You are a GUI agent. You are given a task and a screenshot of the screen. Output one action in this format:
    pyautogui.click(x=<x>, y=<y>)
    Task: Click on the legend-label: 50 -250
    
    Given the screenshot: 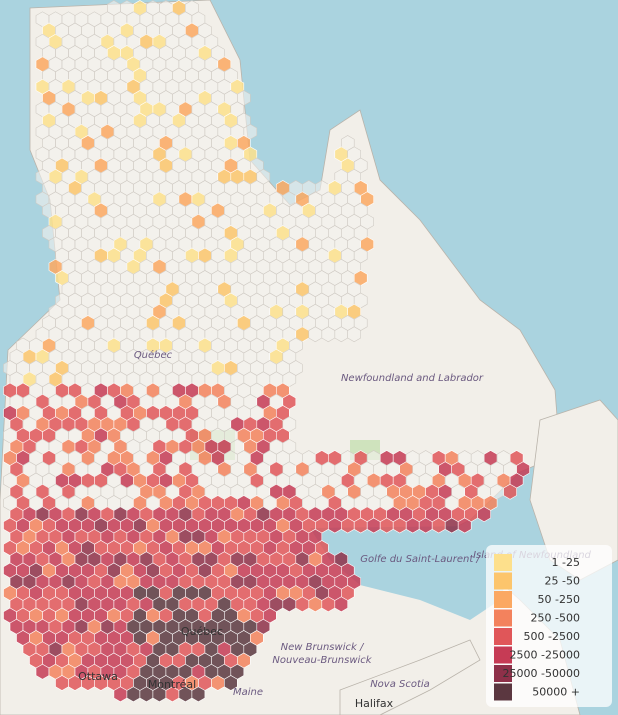 What is the action you would take?
    pyautogui.click(x=559, y=599)
    